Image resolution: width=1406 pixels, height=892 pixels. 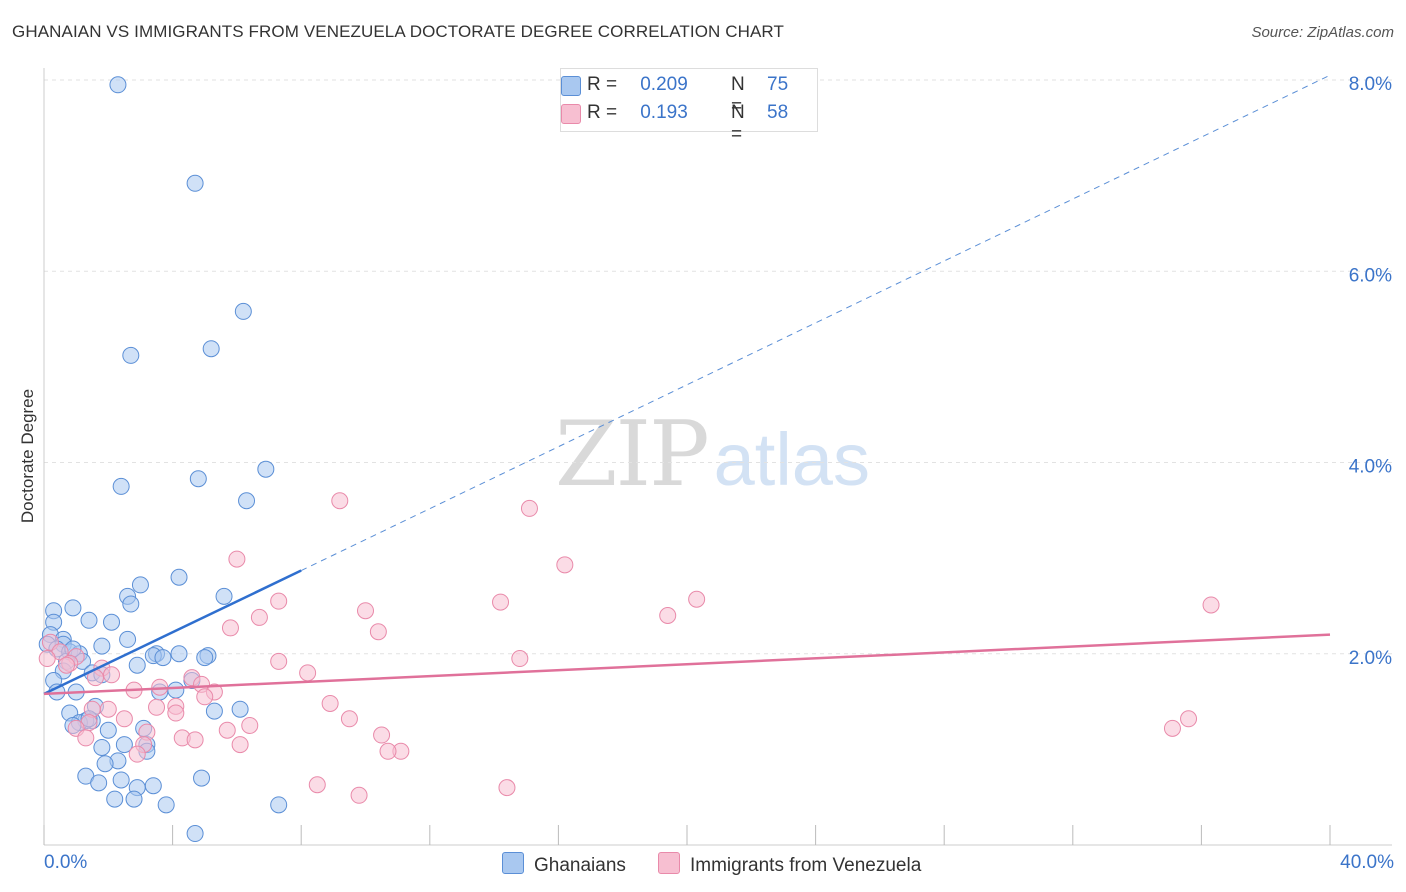 I want to click on legend-n-value: 58, so click(x=778, y=112).